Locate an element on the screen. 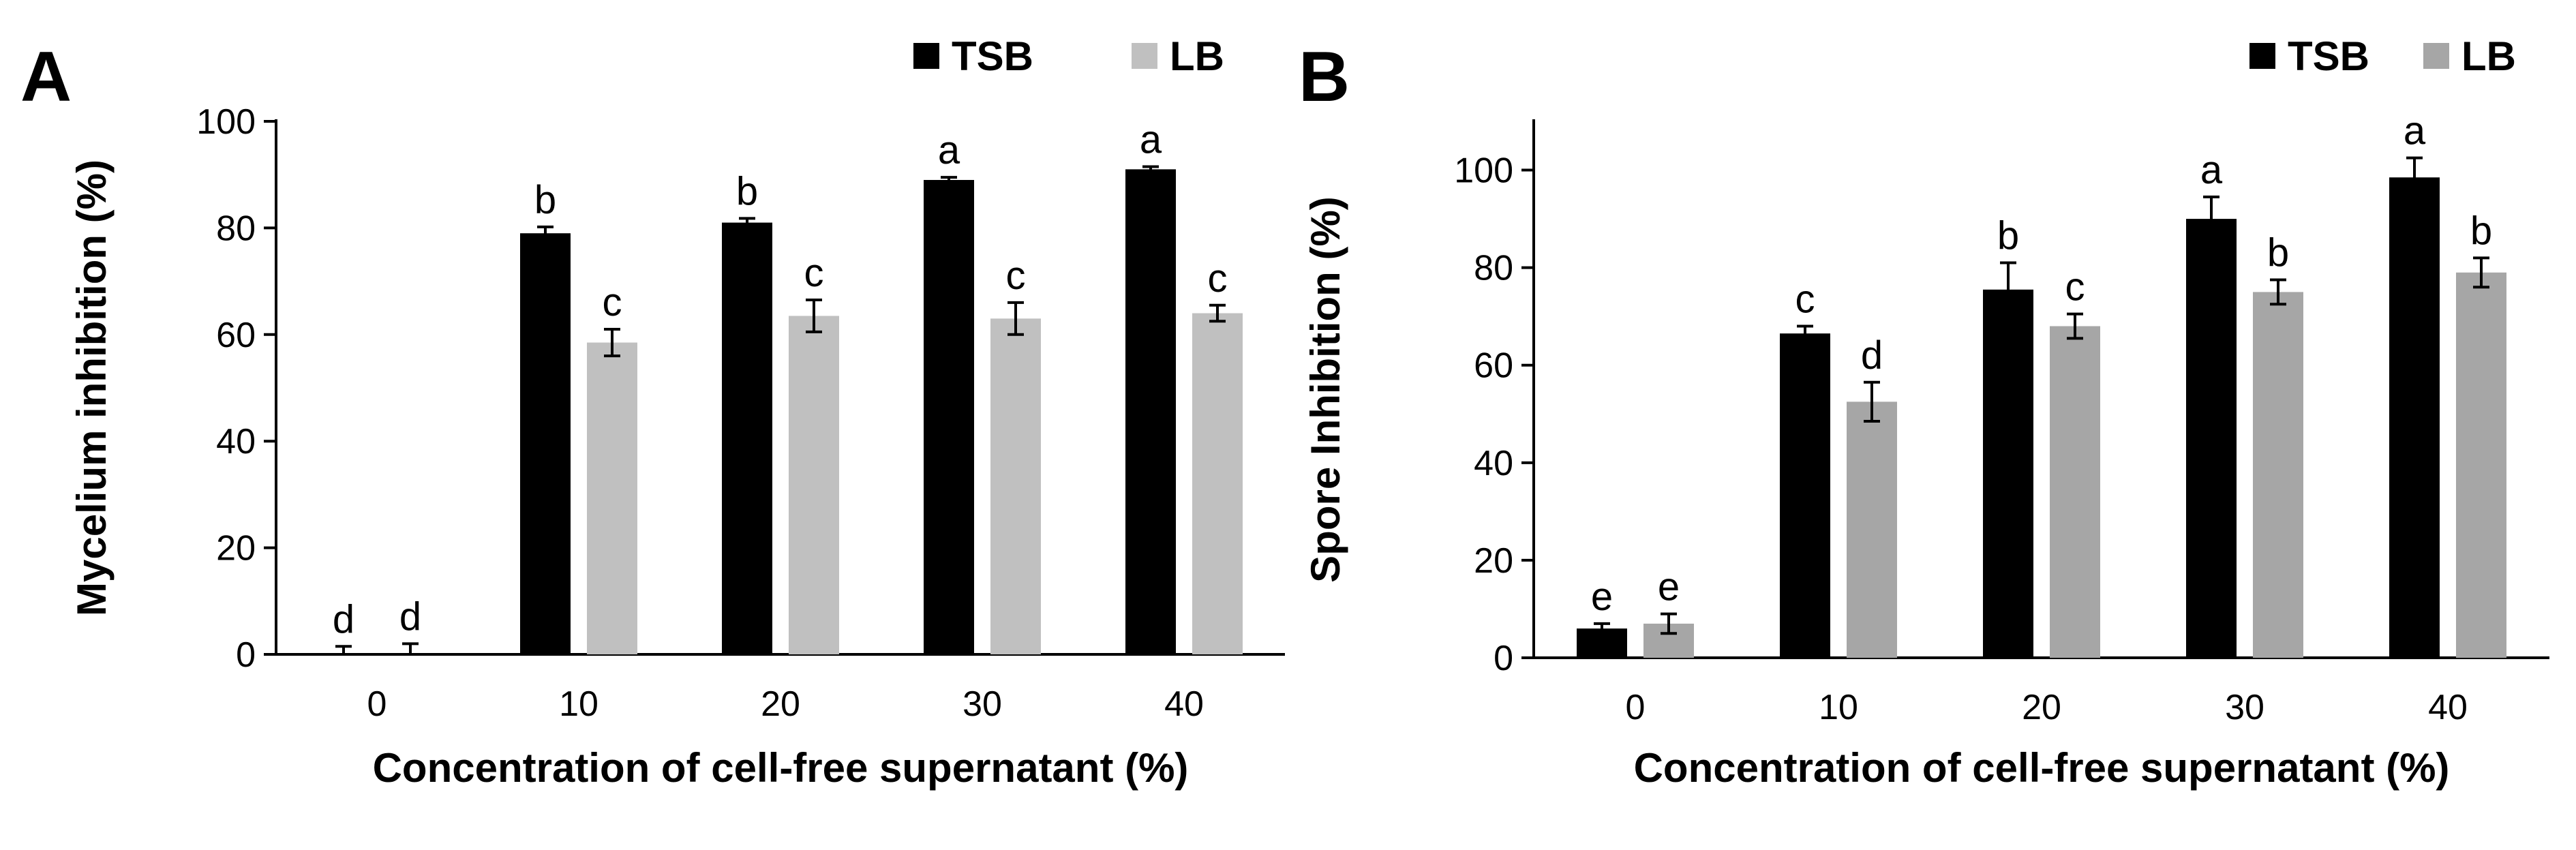 The width and height of the screenshot is (2576, 850). panel-a-legend-swatch-tsb is located at coordinates (926, 56).